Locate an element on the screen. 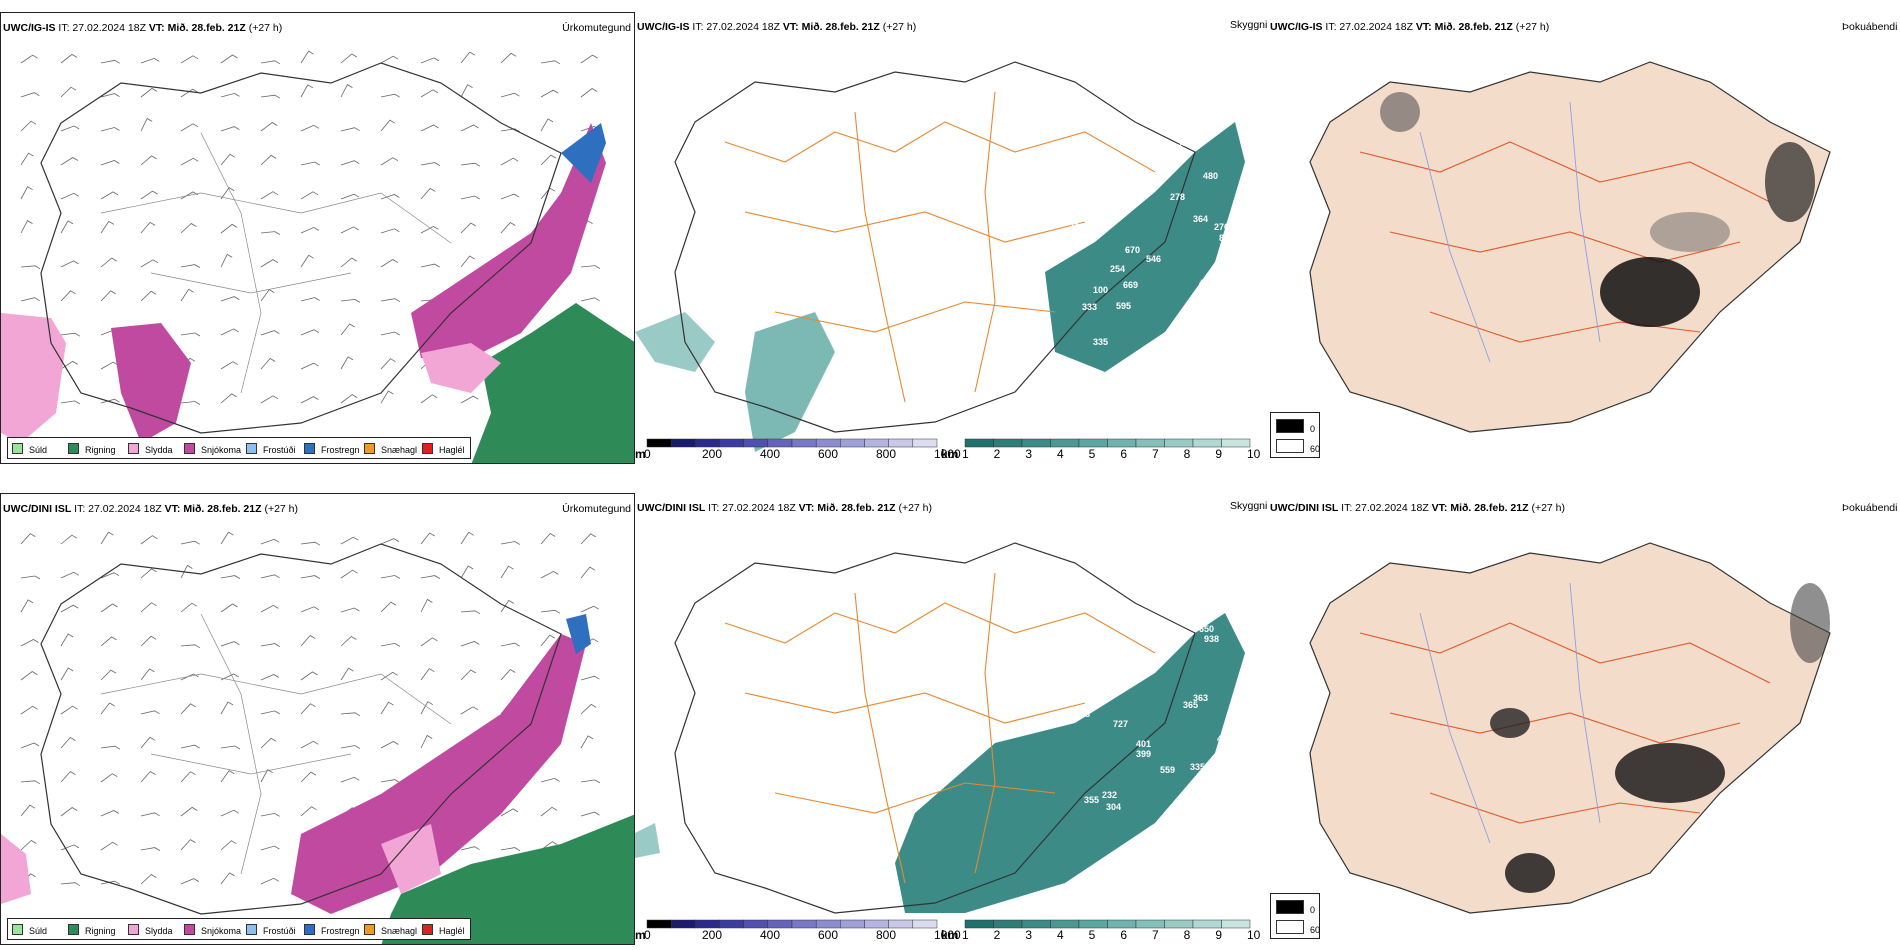 The height and width of the screenshot is (950, 1900). fog-index-map is located at coordinates (1570, 728).